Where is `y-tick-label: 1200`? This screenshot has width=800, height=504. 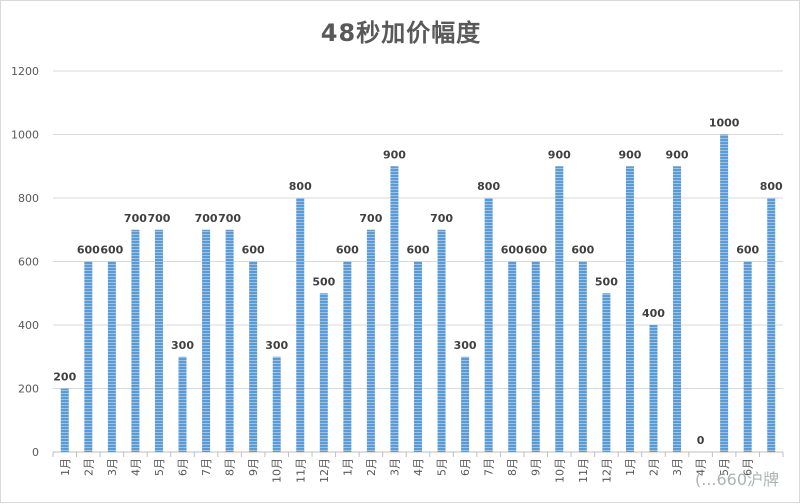
y-tick-label: 1200 is located at coordinates (25, 71).